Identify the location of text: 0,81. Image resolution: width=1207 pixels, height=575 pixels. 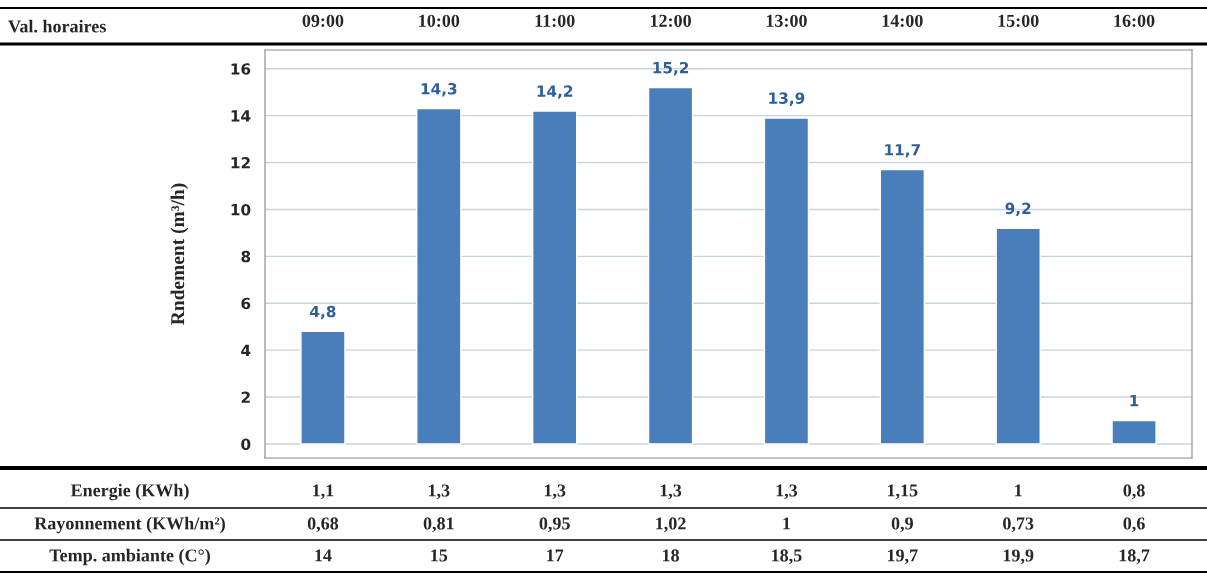
(438, 525).